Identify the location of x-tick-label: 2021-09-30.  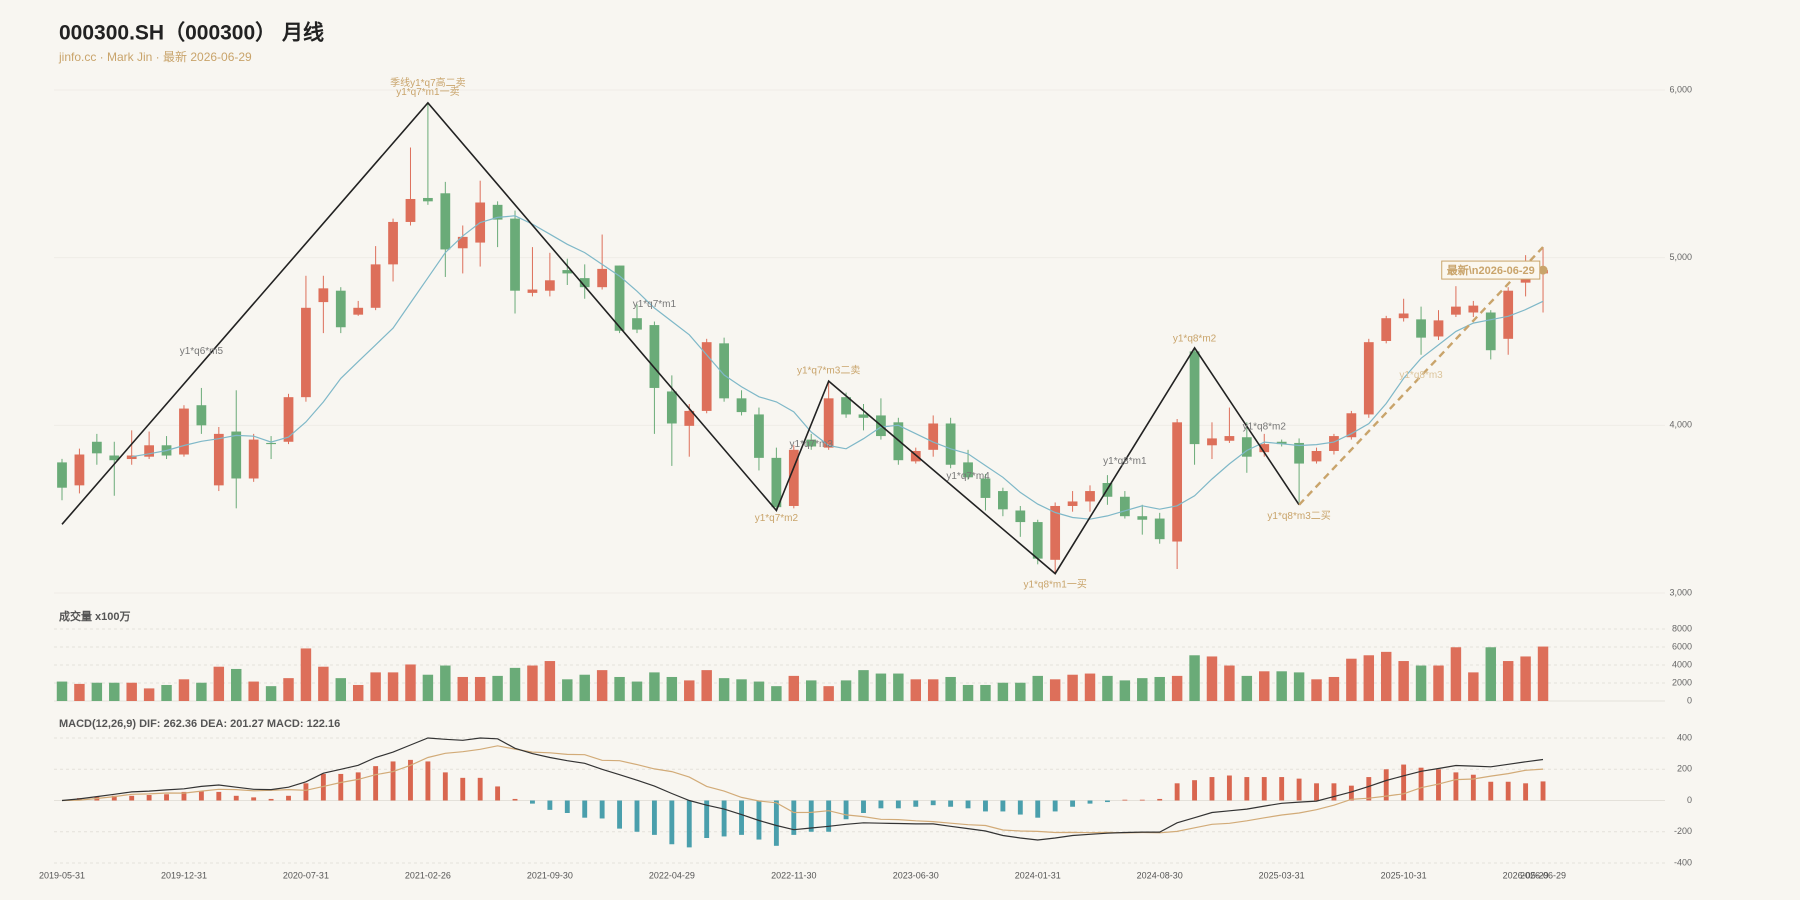
(550, 875).